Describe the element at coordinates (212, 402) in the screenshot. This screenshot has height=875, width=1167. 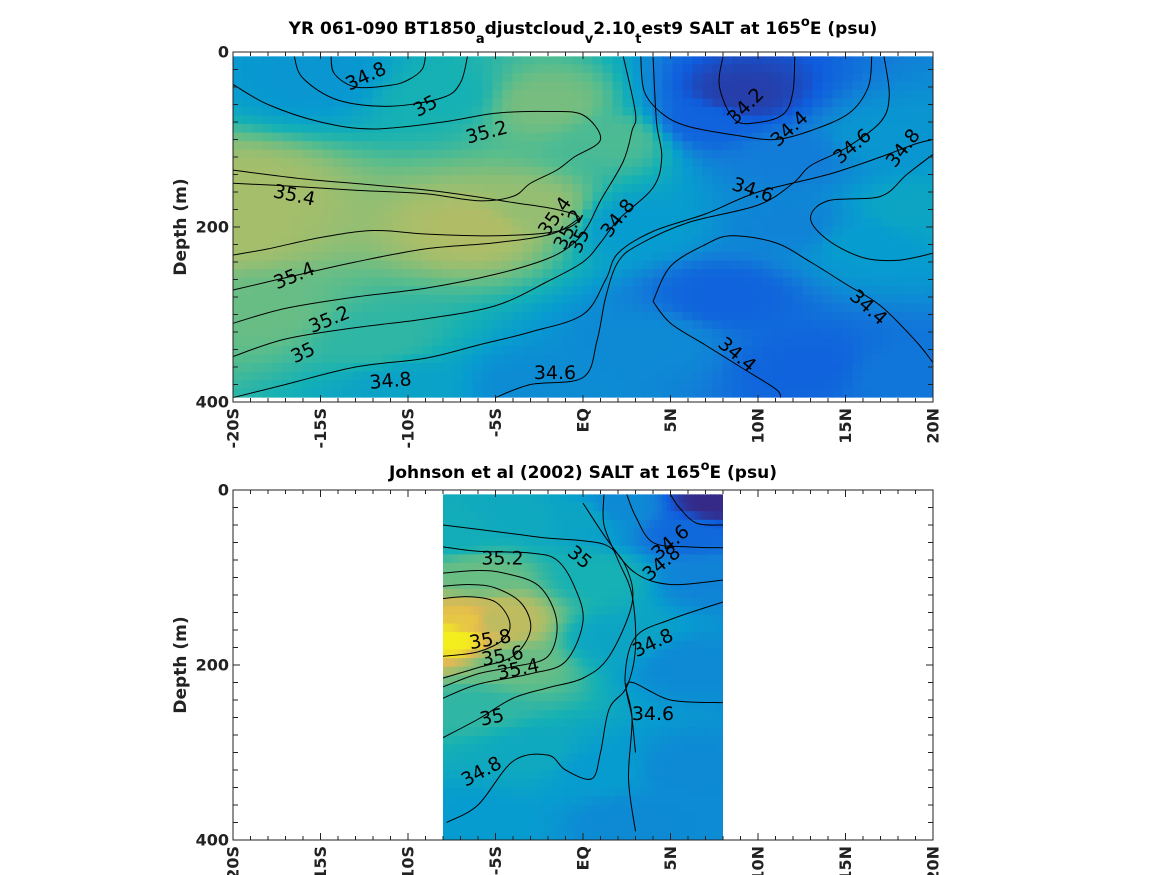
I see `y-tick-label: 400` at that location.